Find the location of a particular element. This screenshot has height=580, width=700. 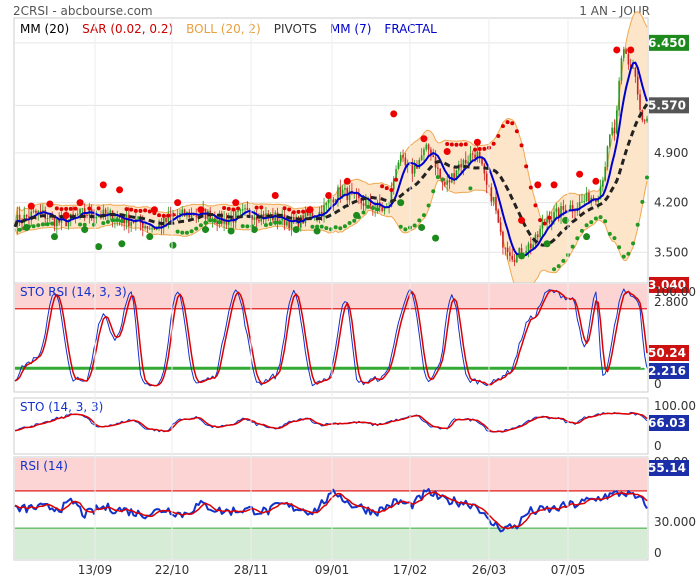

sto-rsi-value-label-group: 50.24 is located at coordinates (668, 353).